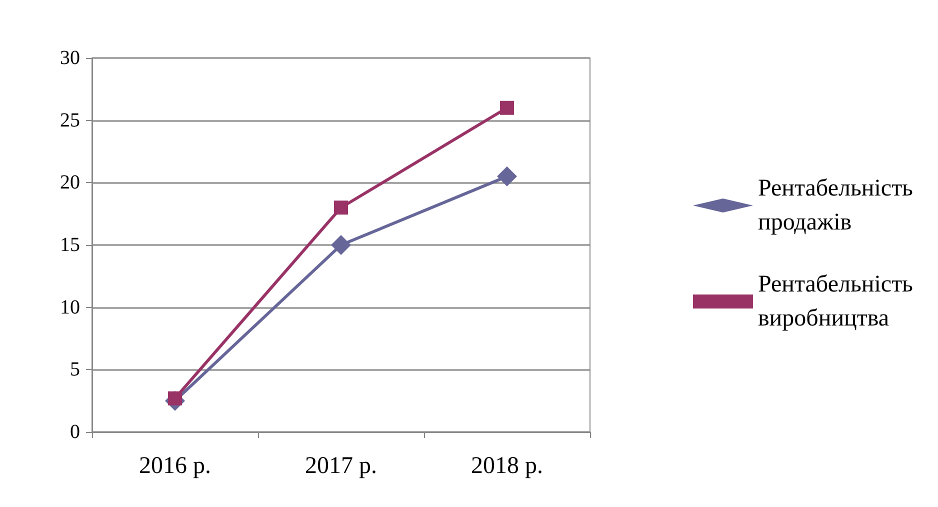  What do you see at coordinates (75, 369) in the screenshot?
I see `y-tick-label: 5` at bounding box center [75, 369].